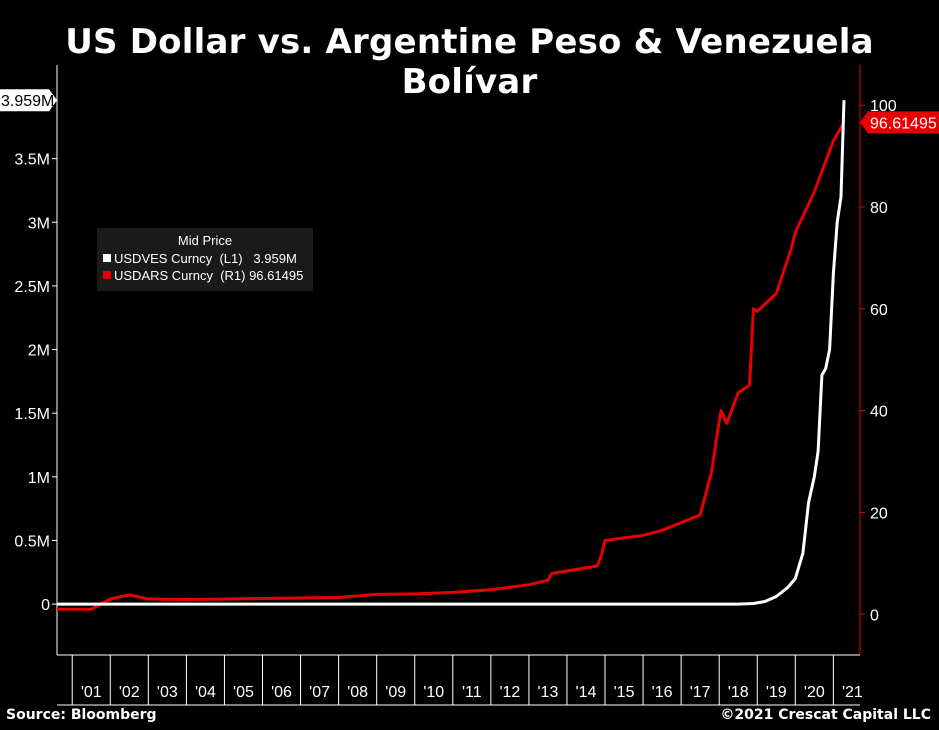 The width and height of the screenshot is (939, 730). I want to click on legend-entry-ves: USDVES Curncy (L1) 3.959M, so click(205, 258).